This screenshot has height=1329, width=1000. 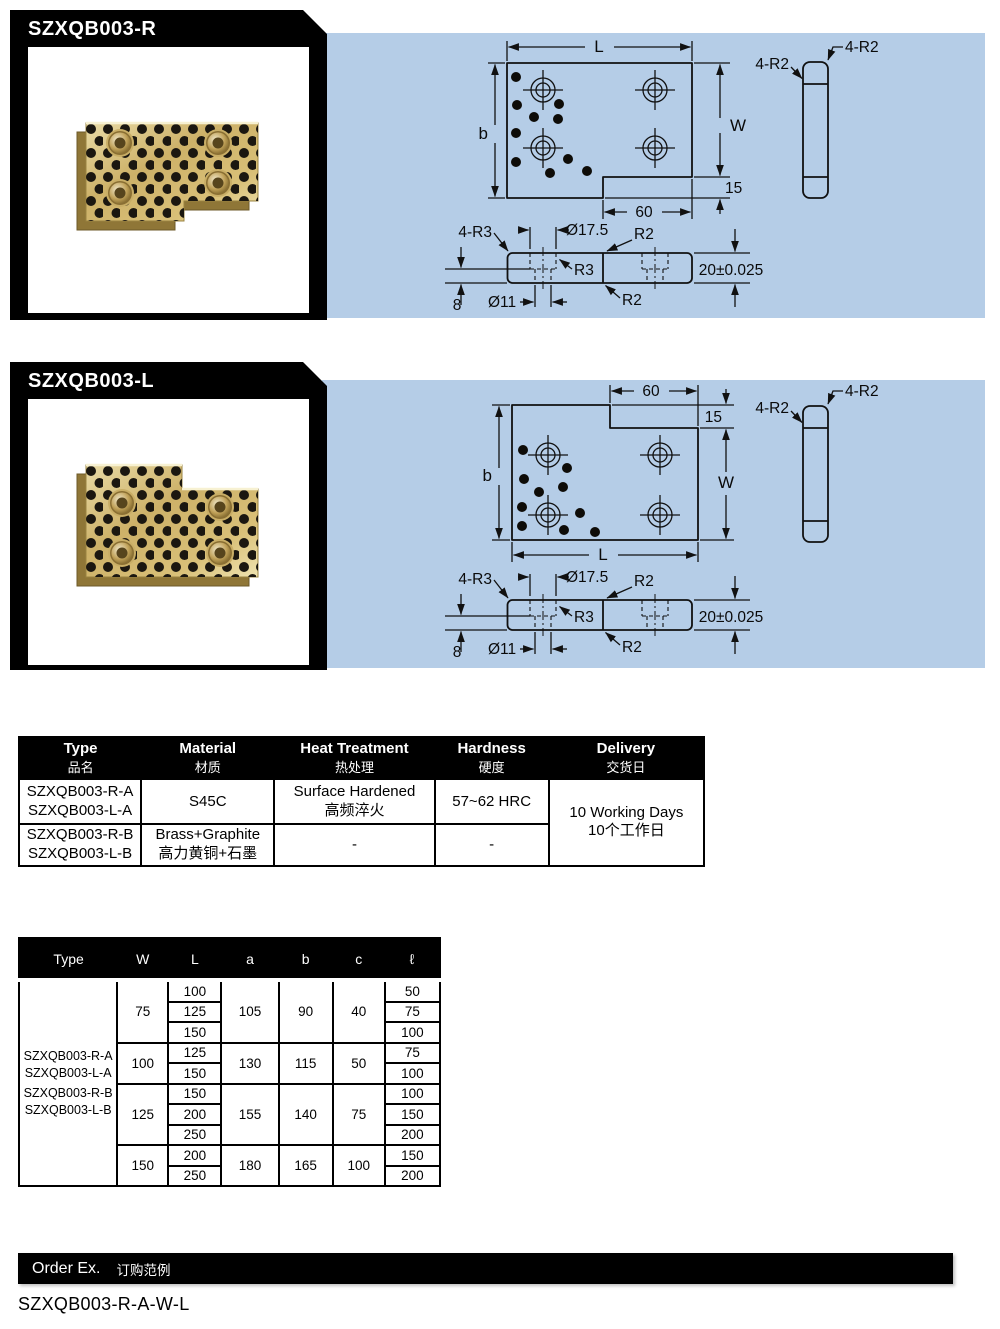 I want to click on w-cell: 75, so click(x=143, y=1011).